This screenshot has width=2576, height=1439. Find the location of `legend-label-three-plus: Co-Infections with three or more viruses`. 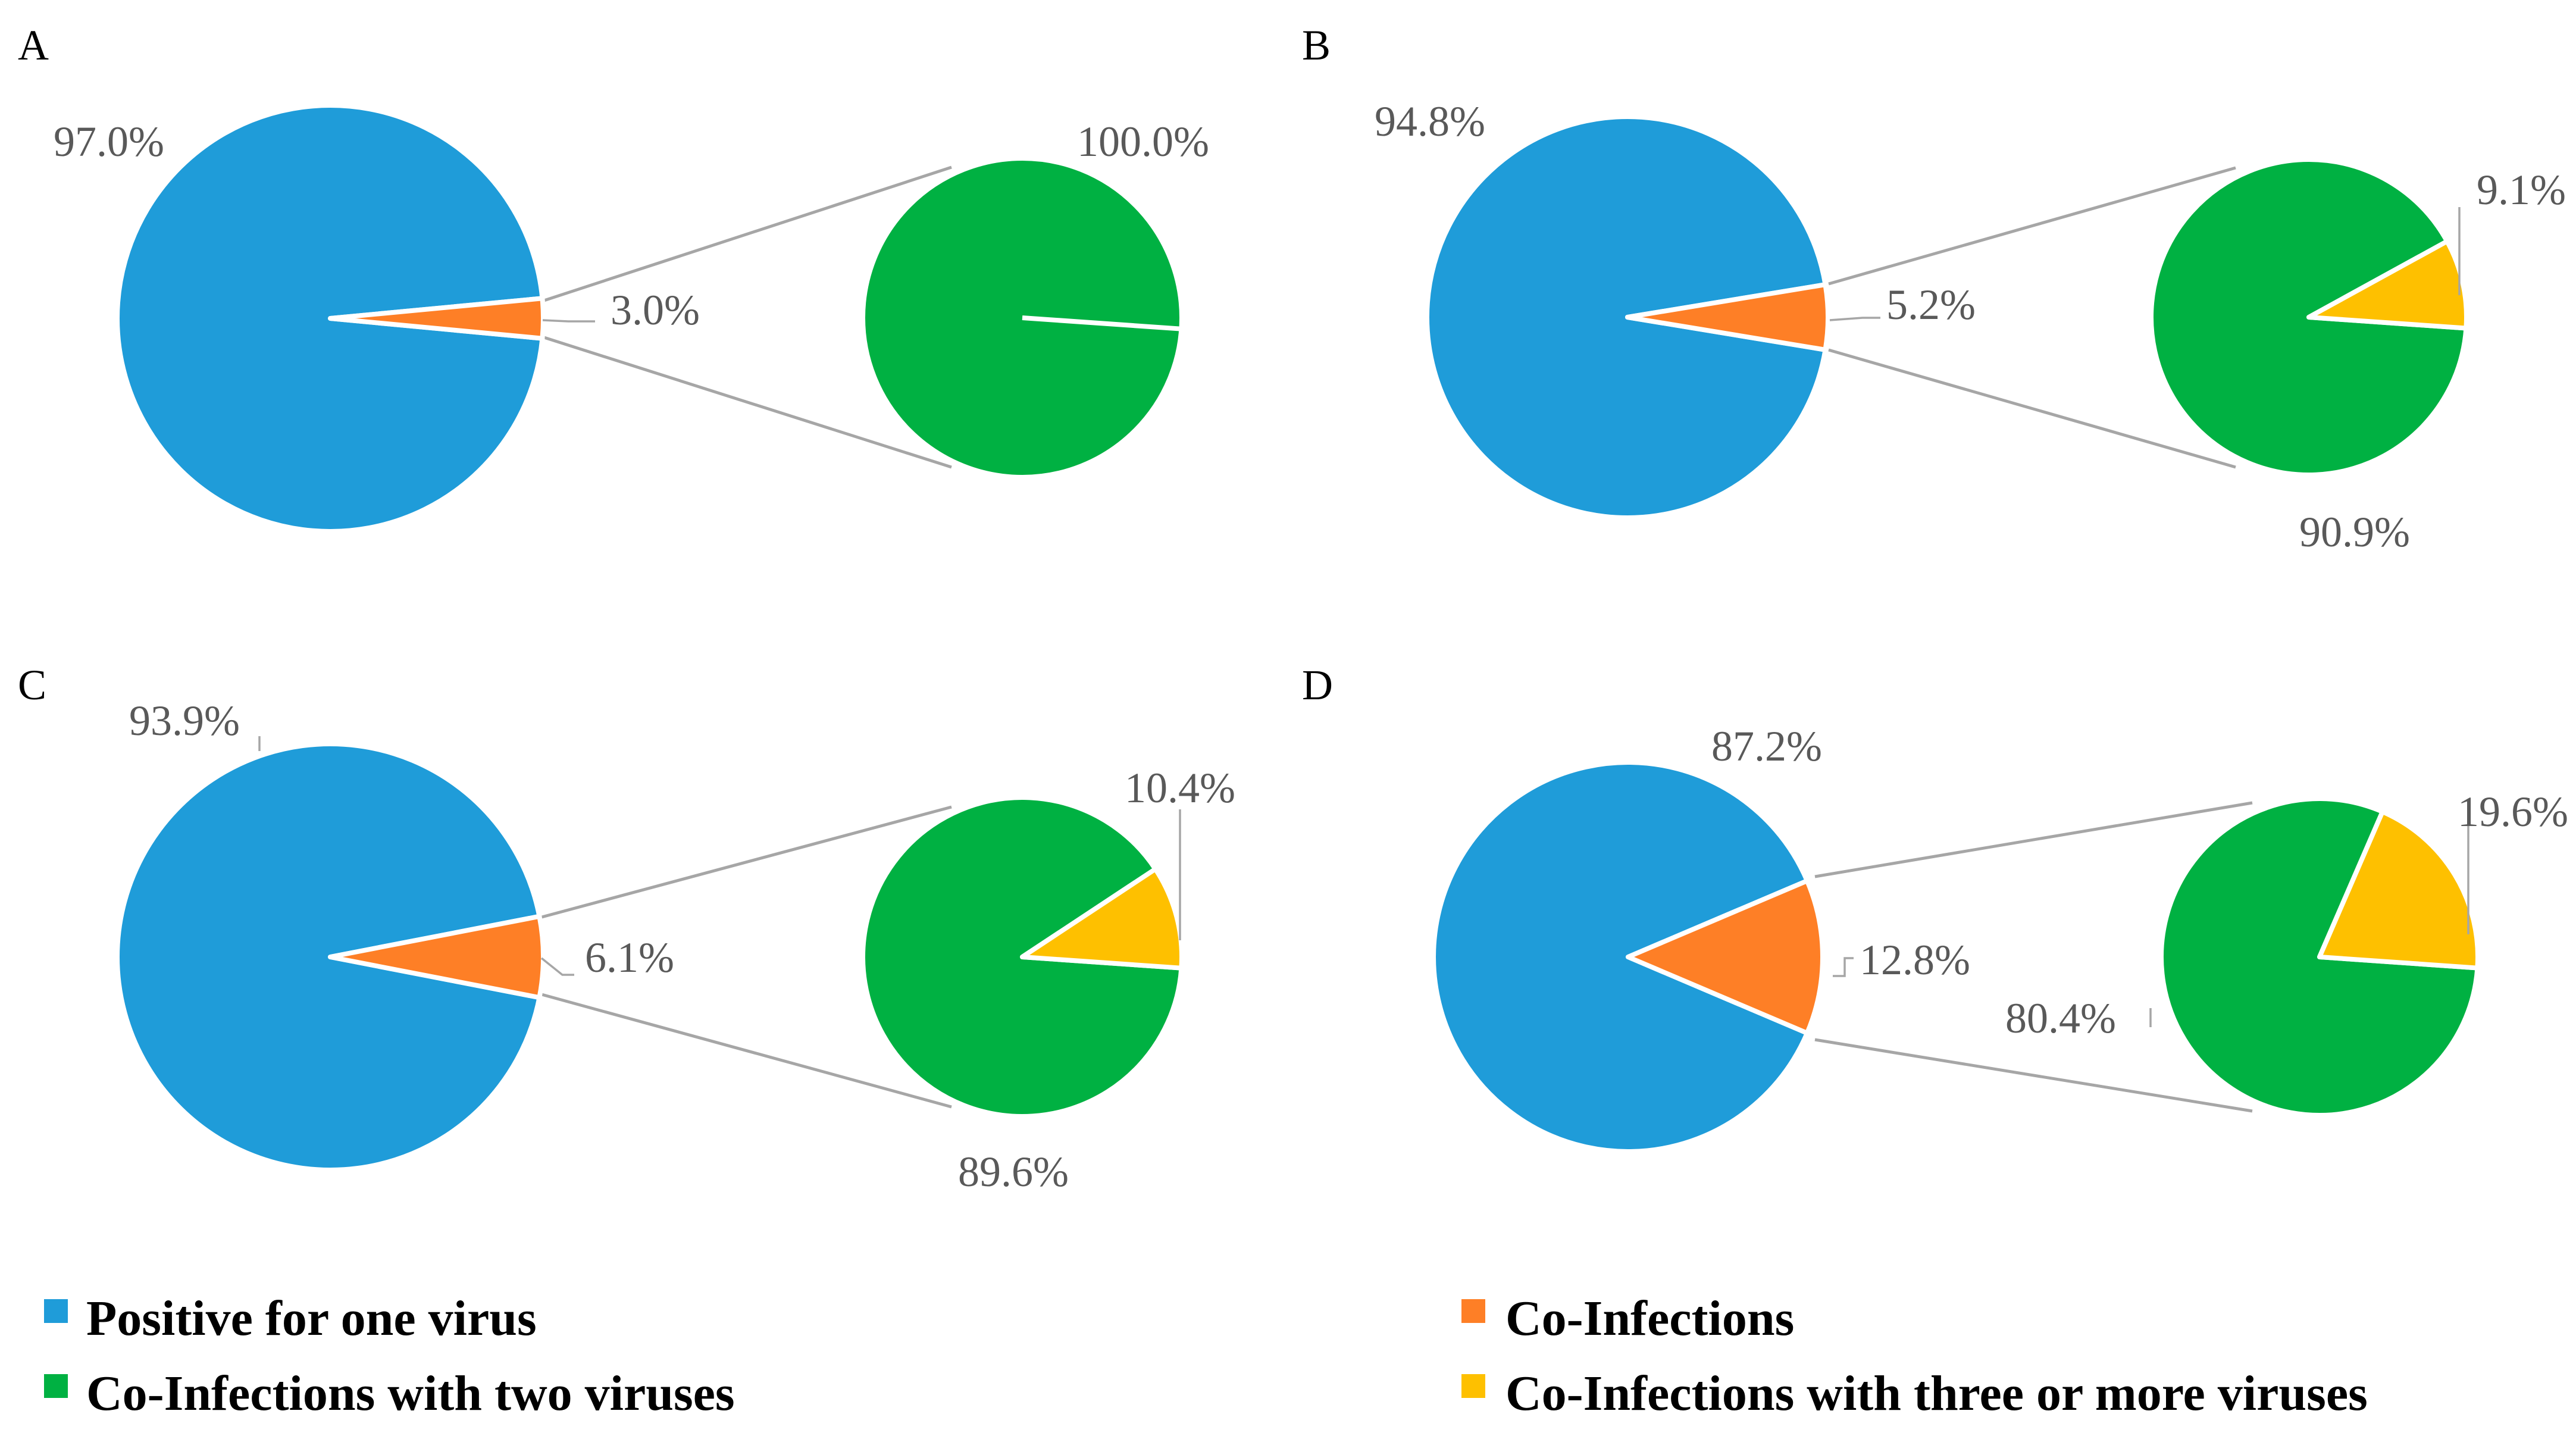

legend-label-three-plus: Co-Infections with three or more viruses is located at coordinates (1936, 1393).